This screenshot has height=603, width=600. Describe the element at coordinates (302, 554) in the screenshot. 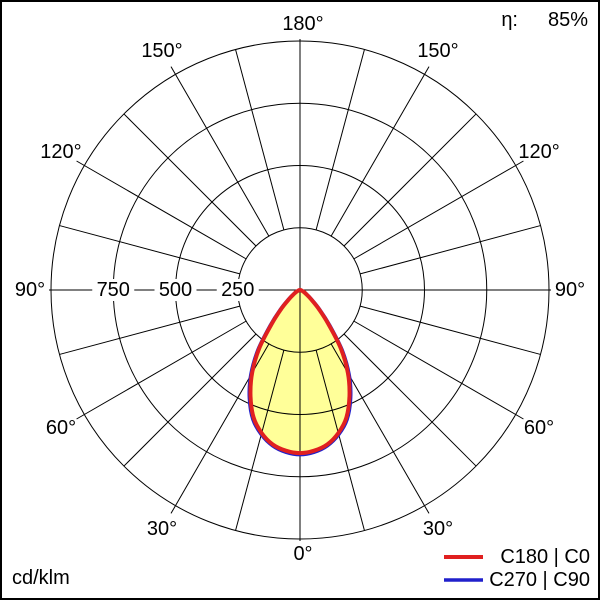

I see `angle-label: 0°` at that location.